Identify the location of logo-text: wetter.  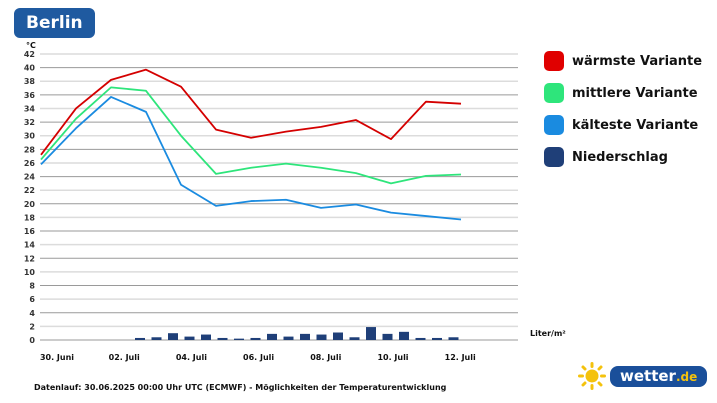
(648, 375).